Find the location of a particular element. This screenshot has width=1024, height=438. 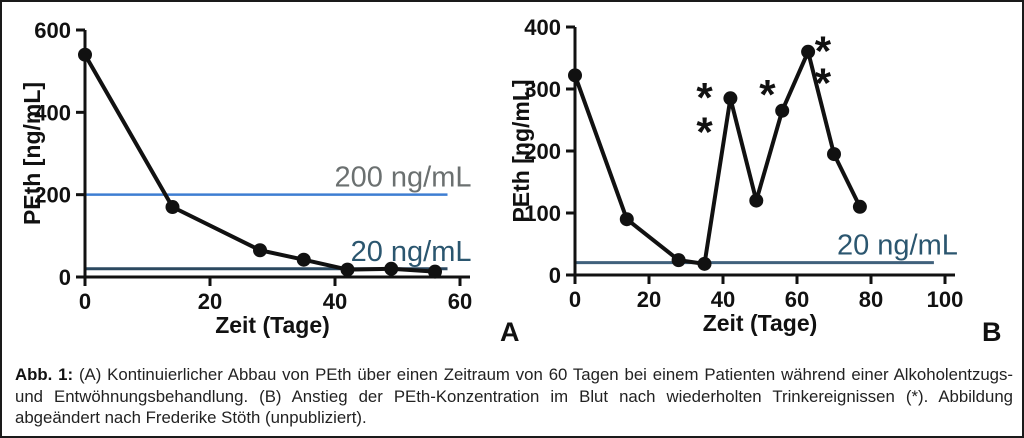

reference-label-200: 200 ng/mL is located at coordinates (402, 178).